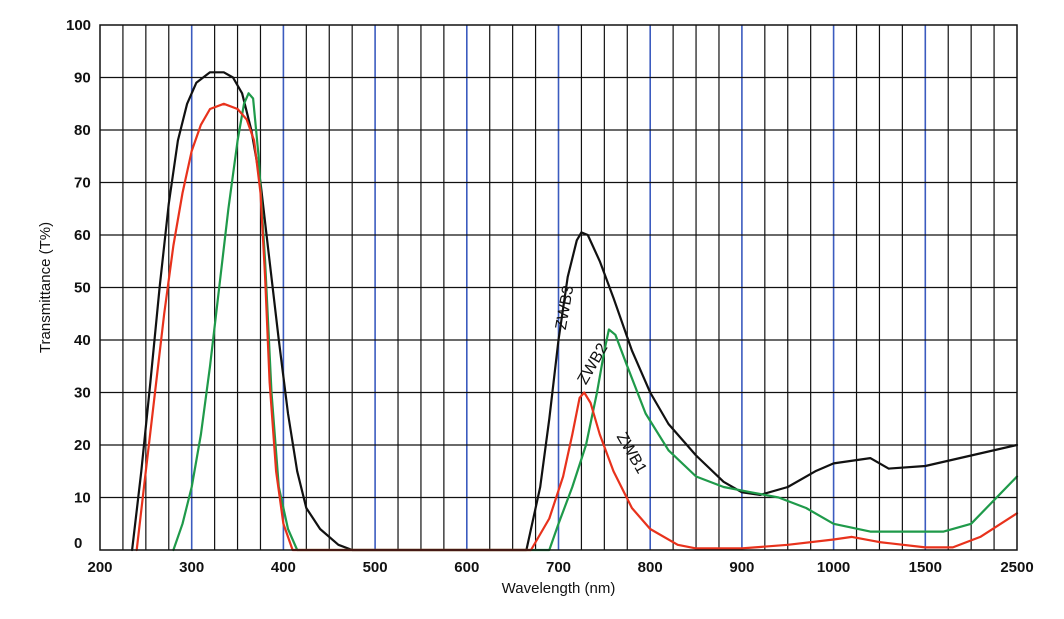  I want to click on x-tick-label: 1000, so click(833, 567).